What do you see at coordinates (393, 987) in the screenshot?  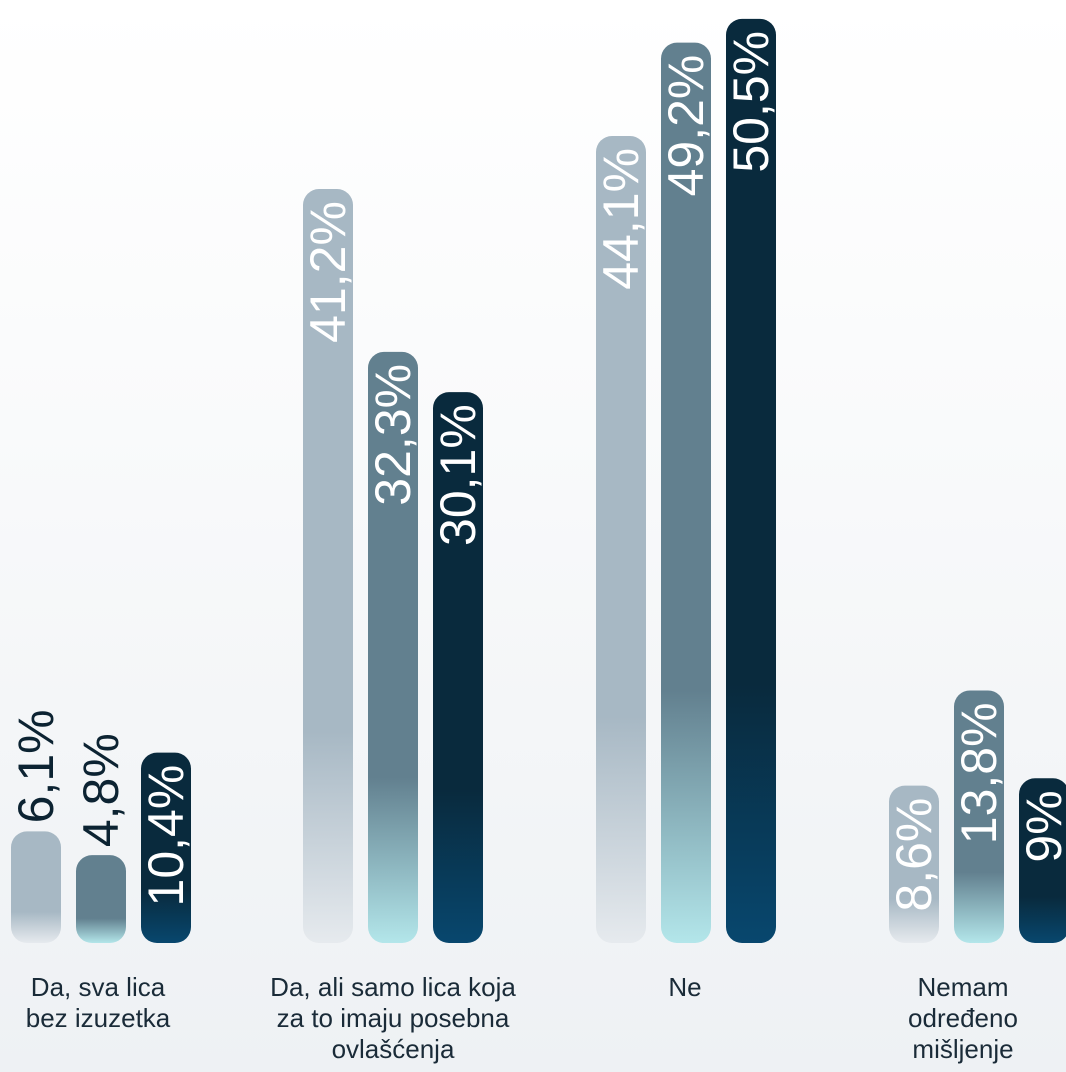 I see `category-label-line: Da, ali samo lica koja` at bounding box center [393, 987].